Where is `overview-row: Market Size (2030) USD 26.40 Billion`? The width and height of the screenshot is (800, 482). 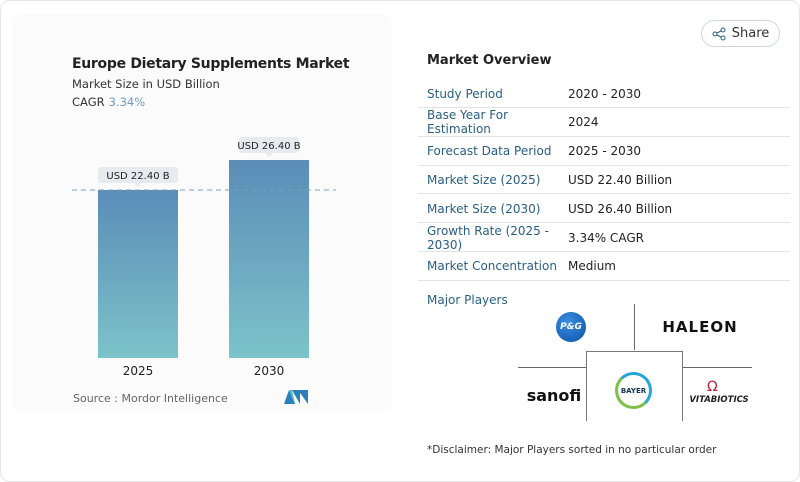 overview-row: Market Size (2030) USD 26.40 Billion is located at coordinates (604, 209).